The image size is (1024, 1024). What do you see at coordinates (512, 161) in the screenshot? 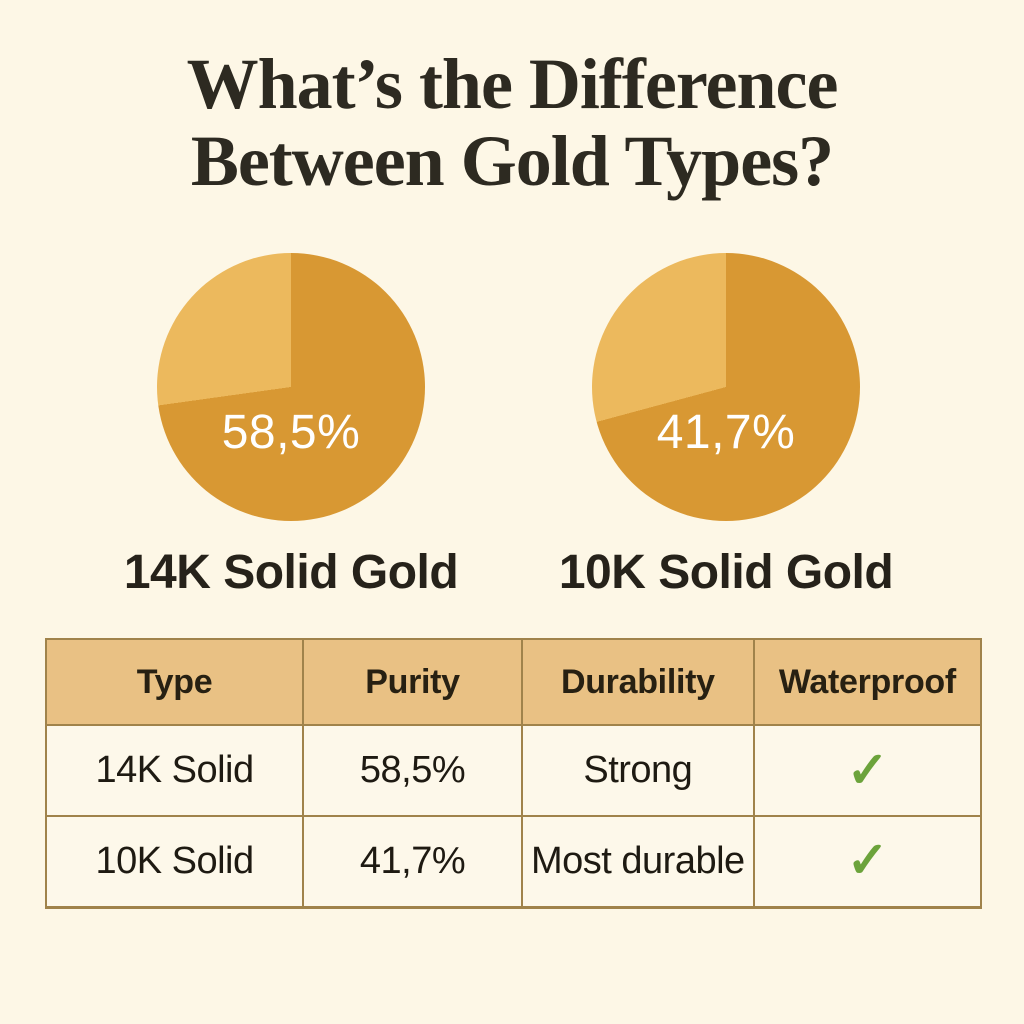
I see `page-title-line2: Between Gold Types?` at bounding box center [512, 161].